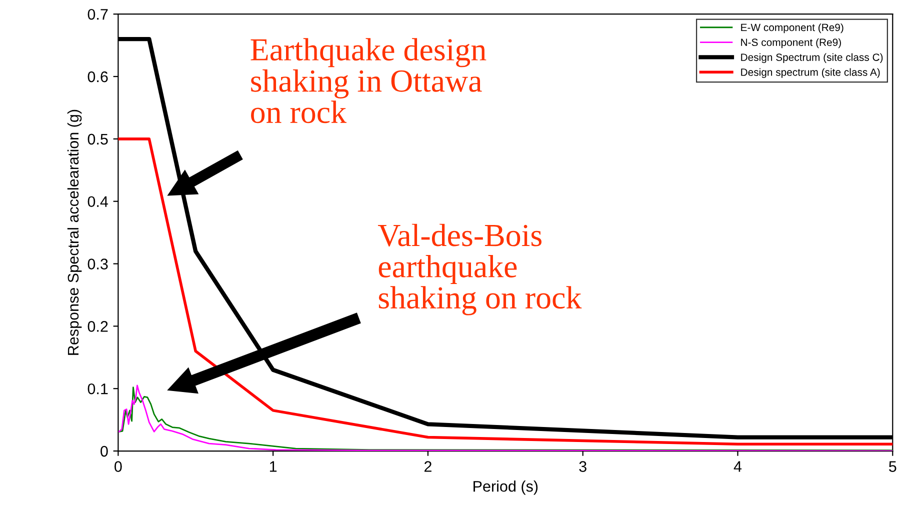 Image resolution: width=909 pixels, height=522 pixels. What do you see at coordinates (104, 451) in the screenshot?
I see `y-tick-label: 0` at bounding box center [104, 451].